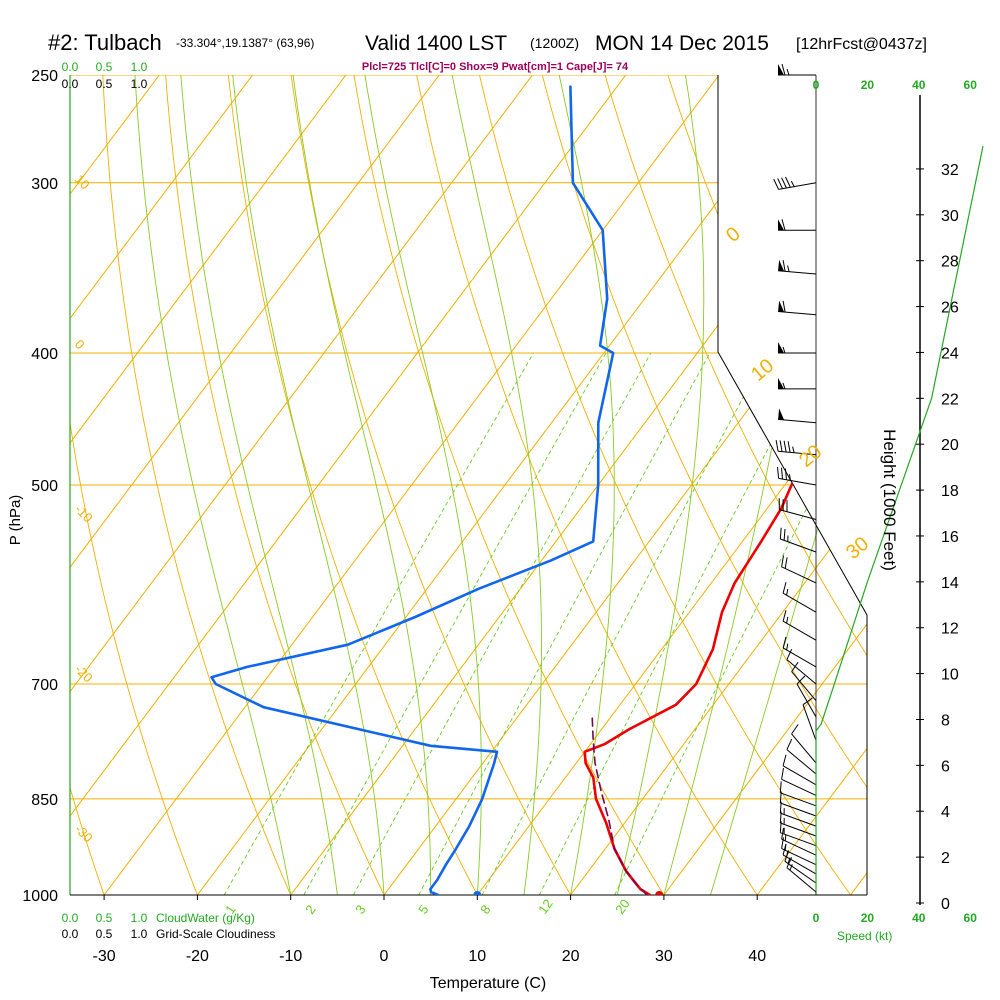  What do you see at coordinates (70, 918) in the screenshot?
I see `cloud-water-scale-bottom: 0.0` at bounding box center [70, 918].